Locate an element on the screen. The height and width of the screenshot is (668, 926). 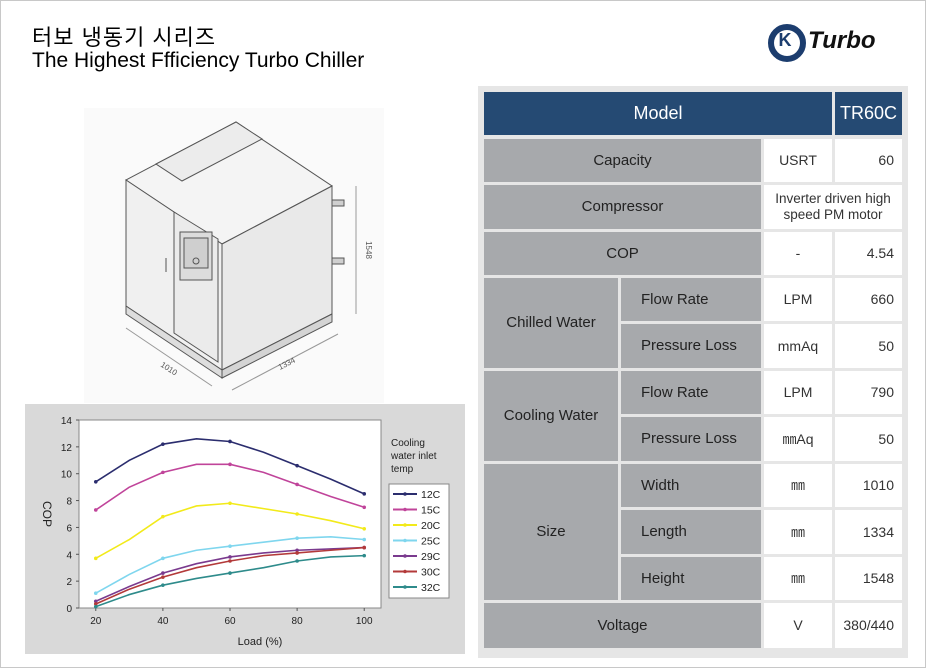
legend-marker-12C is located at coordinates (405, 494).